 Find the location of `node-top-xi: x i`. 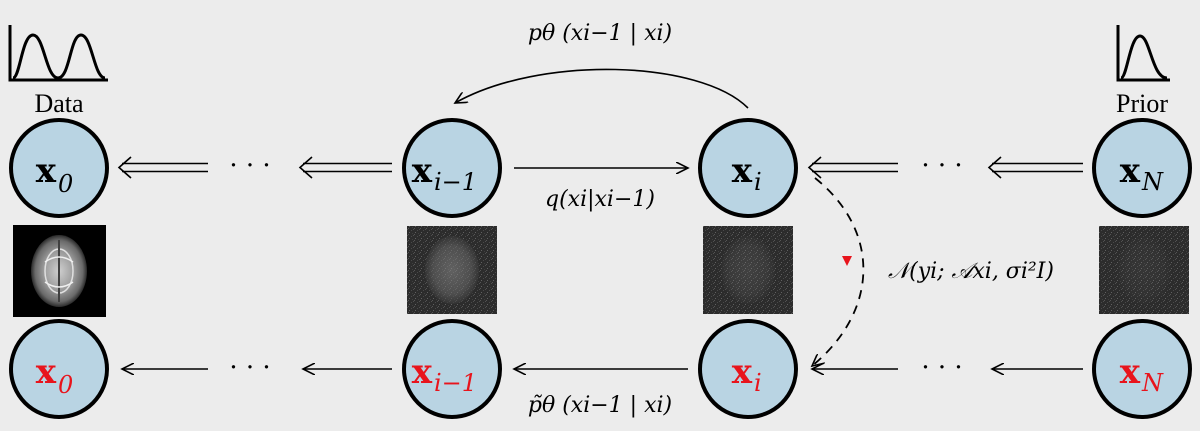

node-top-xi: x i is located at coordinates (748, 168).